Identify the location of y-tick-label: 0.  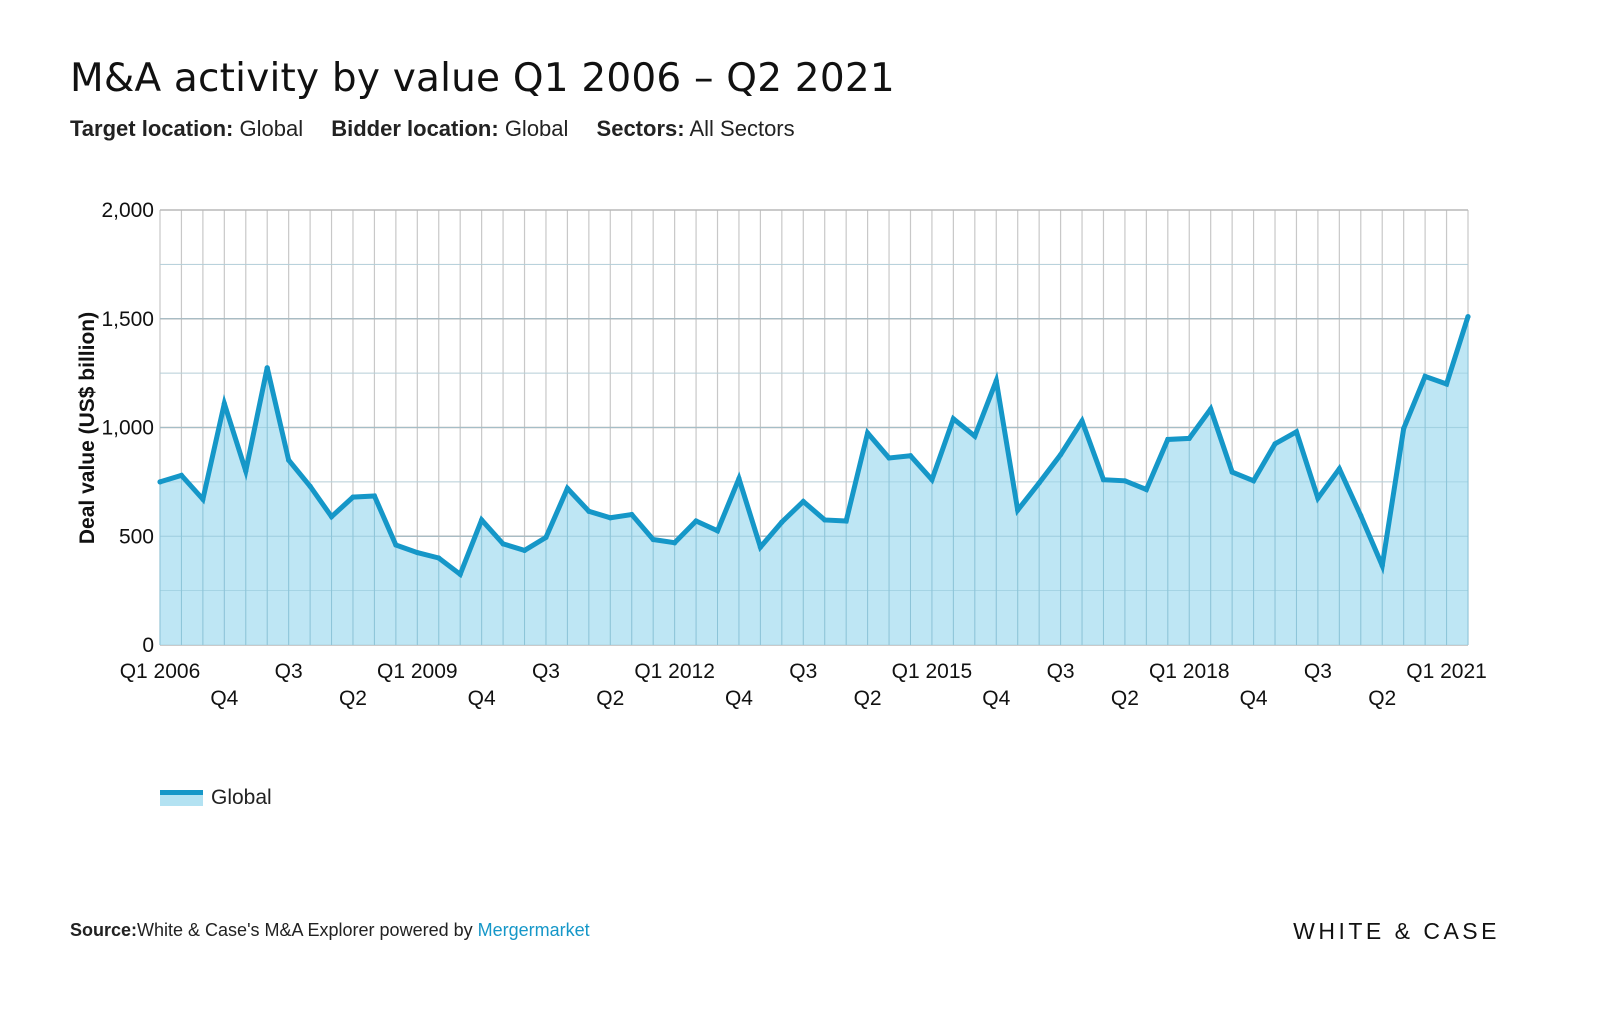
(148, 645).